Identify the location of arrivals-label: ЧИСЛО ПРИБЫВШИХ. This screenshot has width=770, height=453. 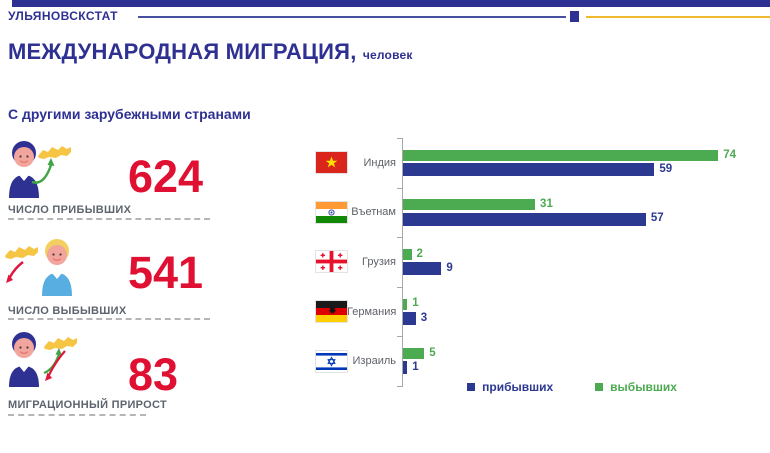
(70, 210).